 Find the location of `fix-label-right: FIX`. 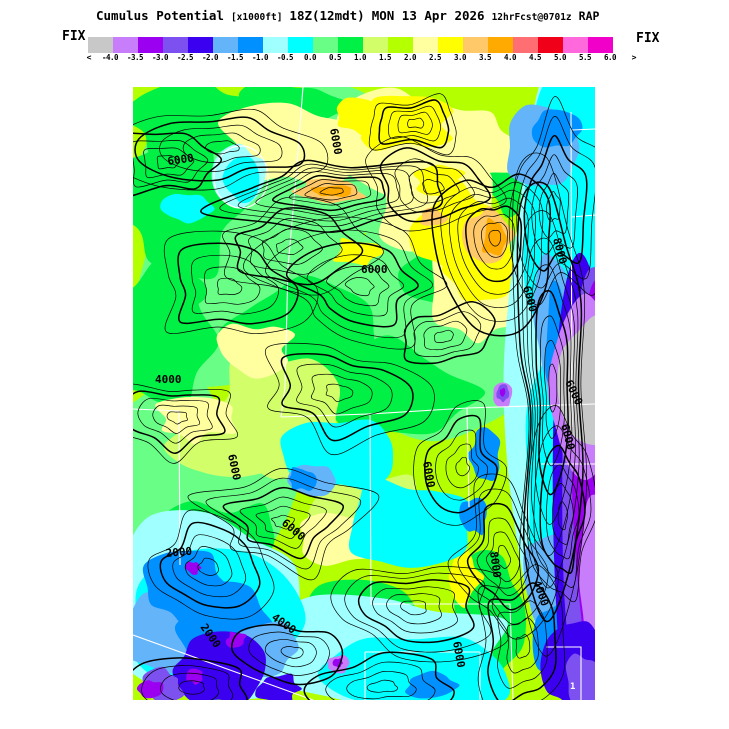

fix-label-right: FIX is located at coordinates (648, 38).